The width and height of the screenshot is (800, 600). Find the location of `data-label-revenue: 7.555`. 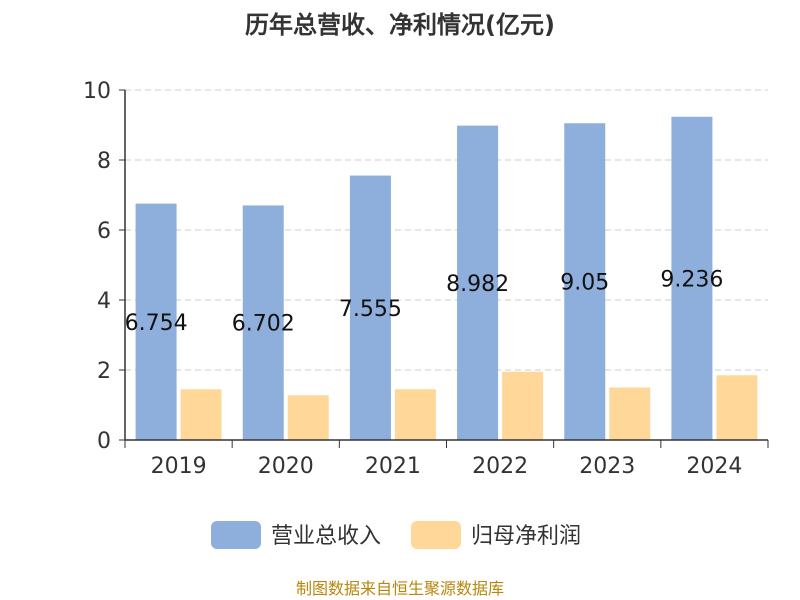

data-label-revenue: 7.555 is located at coordinates (370, 309).